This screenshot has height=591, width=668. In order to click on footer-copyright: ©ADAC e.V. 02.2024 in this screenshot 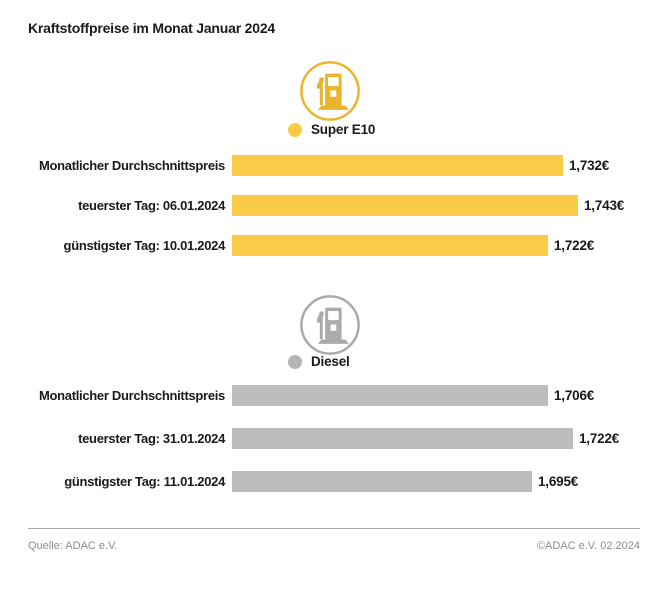, I will do `click(588, 546)`.